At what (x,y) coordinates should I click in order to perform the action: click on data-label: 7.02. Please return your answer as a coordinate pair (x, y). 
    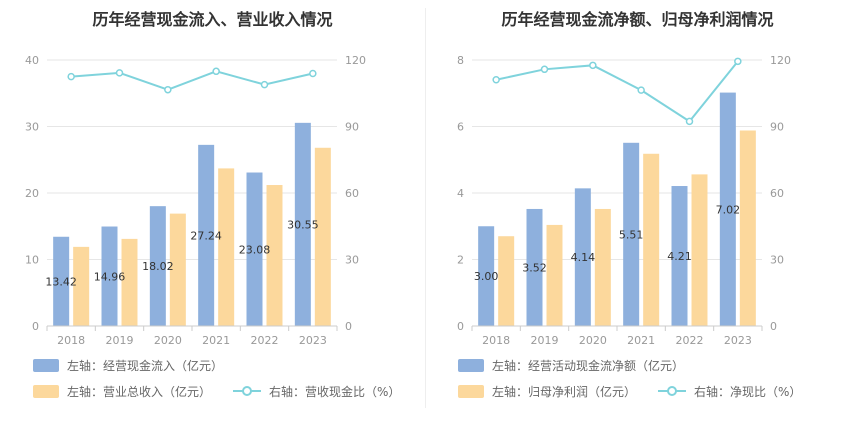
    Looking at the image, I should click on (728, 209).